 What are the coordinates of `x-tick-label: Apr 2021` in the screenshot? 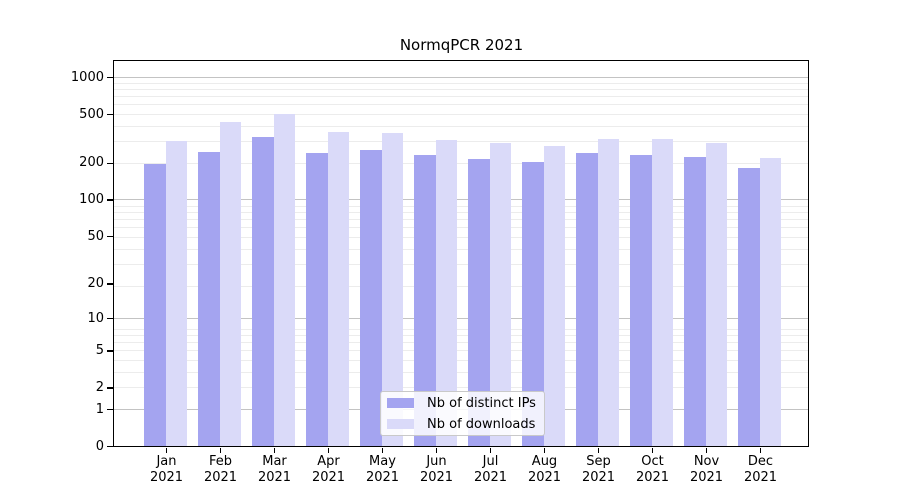 It's located at (328, 469).